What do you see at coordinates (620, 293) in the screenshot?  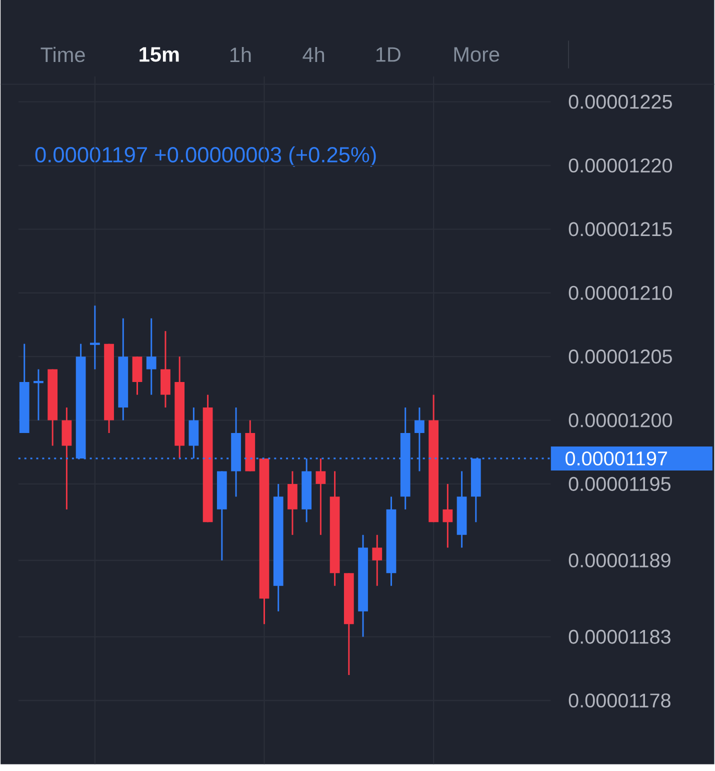 I see `y-tick-label: 0.00001210` at bounding box center [620, 293].